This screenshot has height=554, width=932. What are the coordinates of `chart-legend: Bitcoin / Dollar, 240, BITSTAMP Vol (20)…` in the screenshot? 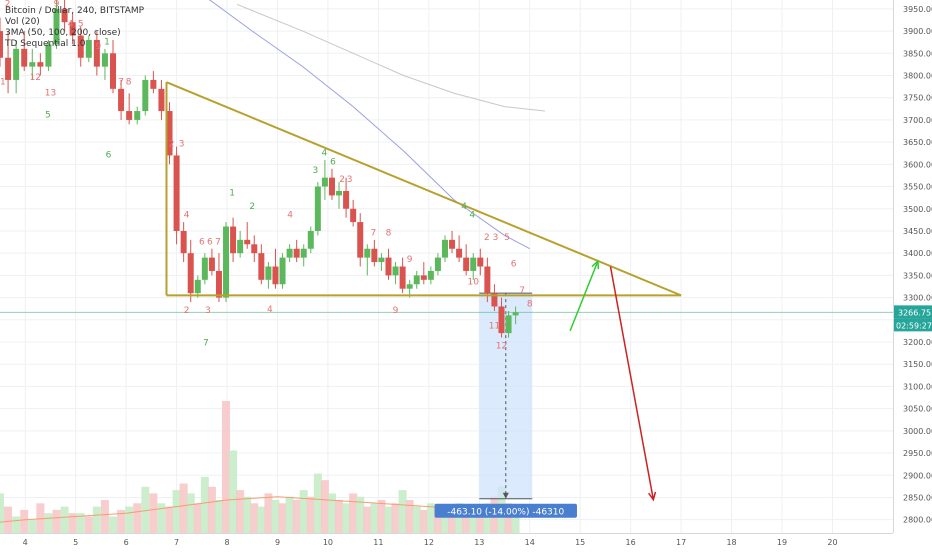 It's located at (74, 28).